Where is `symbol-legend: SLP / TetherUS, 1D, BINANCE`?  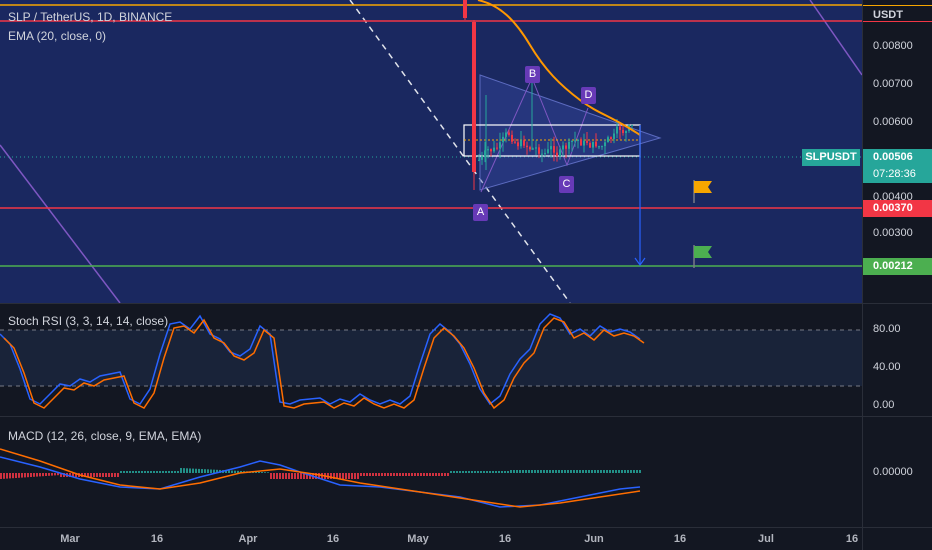
symbol-legend: SLP / TetherUS, 1D, BINANCE is located at coordinates (90, 17).